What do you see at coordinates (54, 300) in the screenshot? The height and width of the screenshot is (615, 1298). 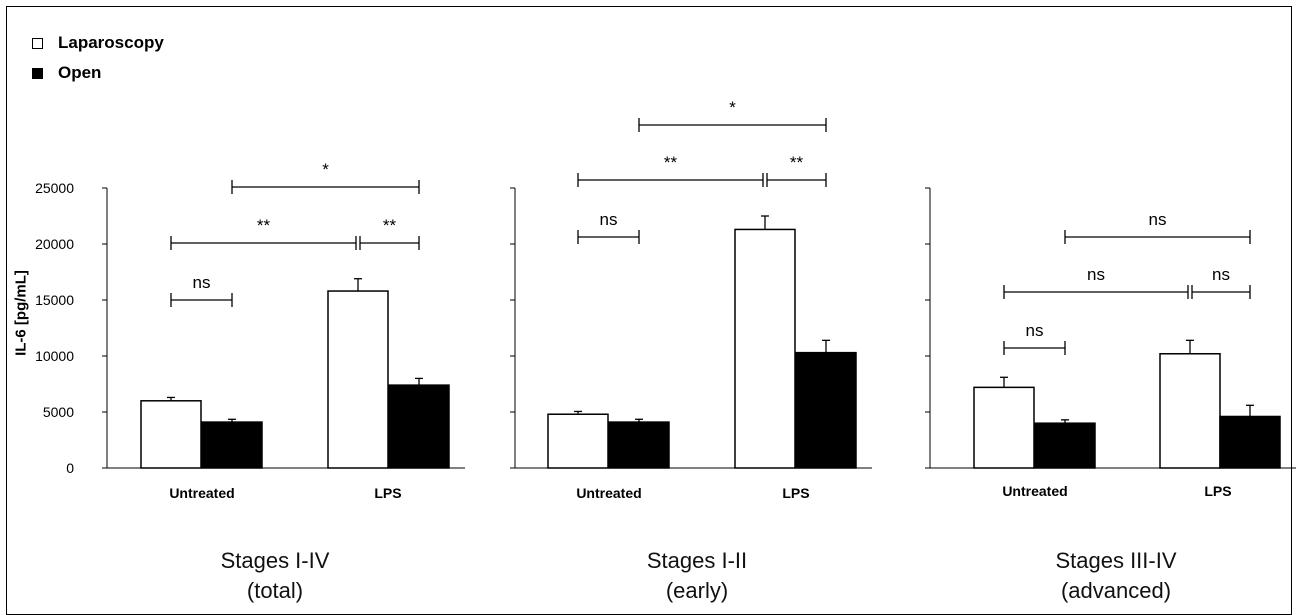 I see `y-tick-label: 15000` at bounding box center [54, 300].